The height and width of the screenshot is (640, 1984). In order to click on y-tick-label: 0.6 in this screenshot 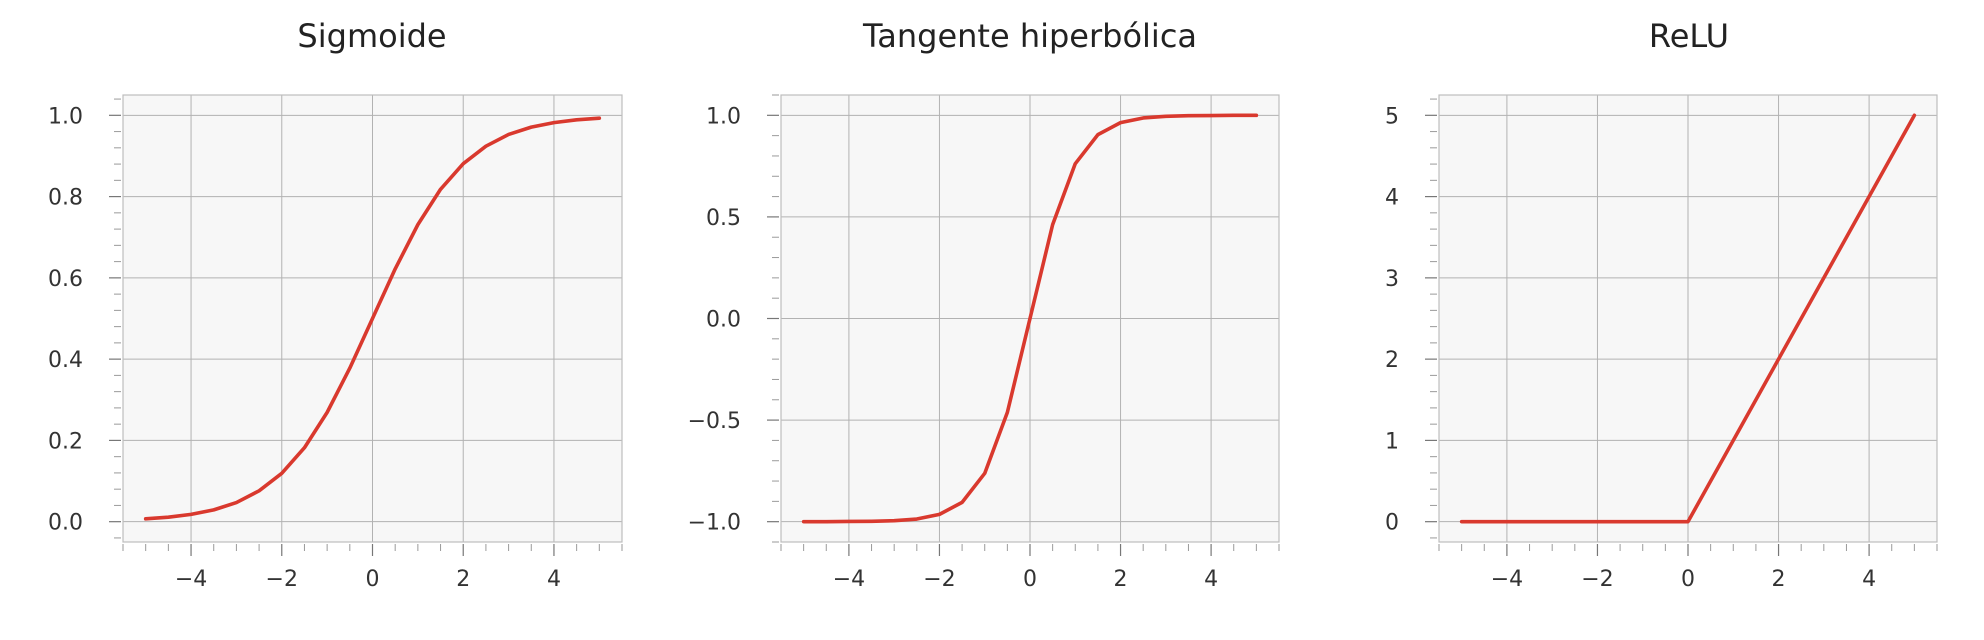, I will do `click(65, 279)`.